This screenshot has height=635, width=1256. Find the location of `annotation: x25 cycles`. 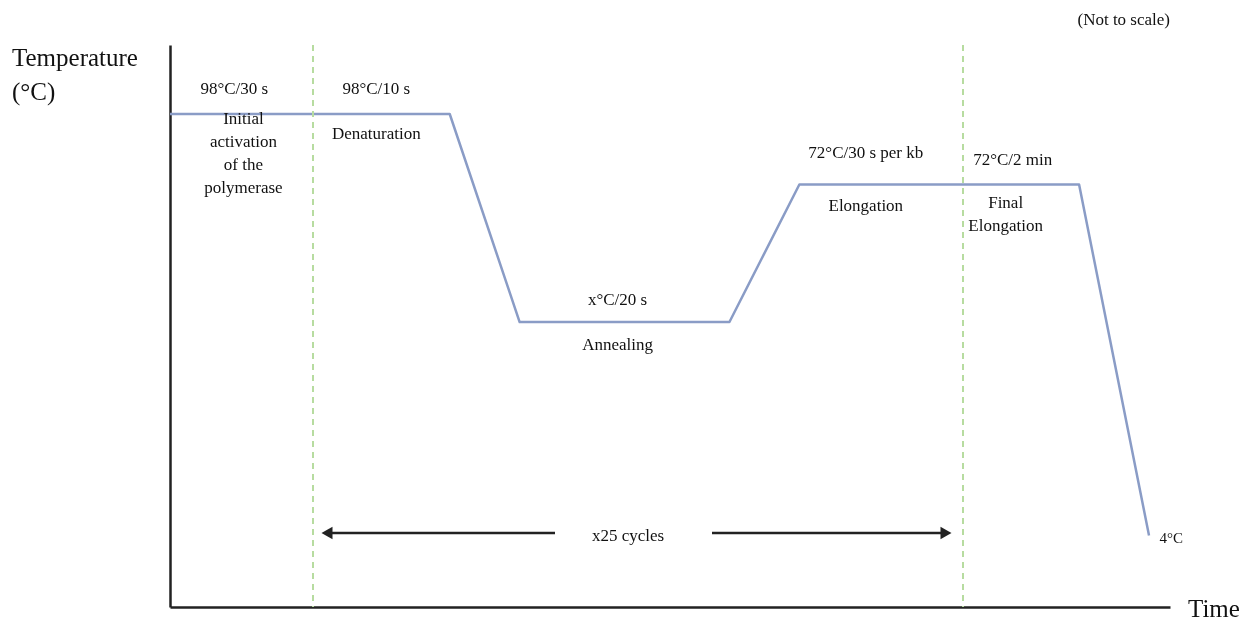

annotation: x25 cycles is located at coordinates (628, 535).